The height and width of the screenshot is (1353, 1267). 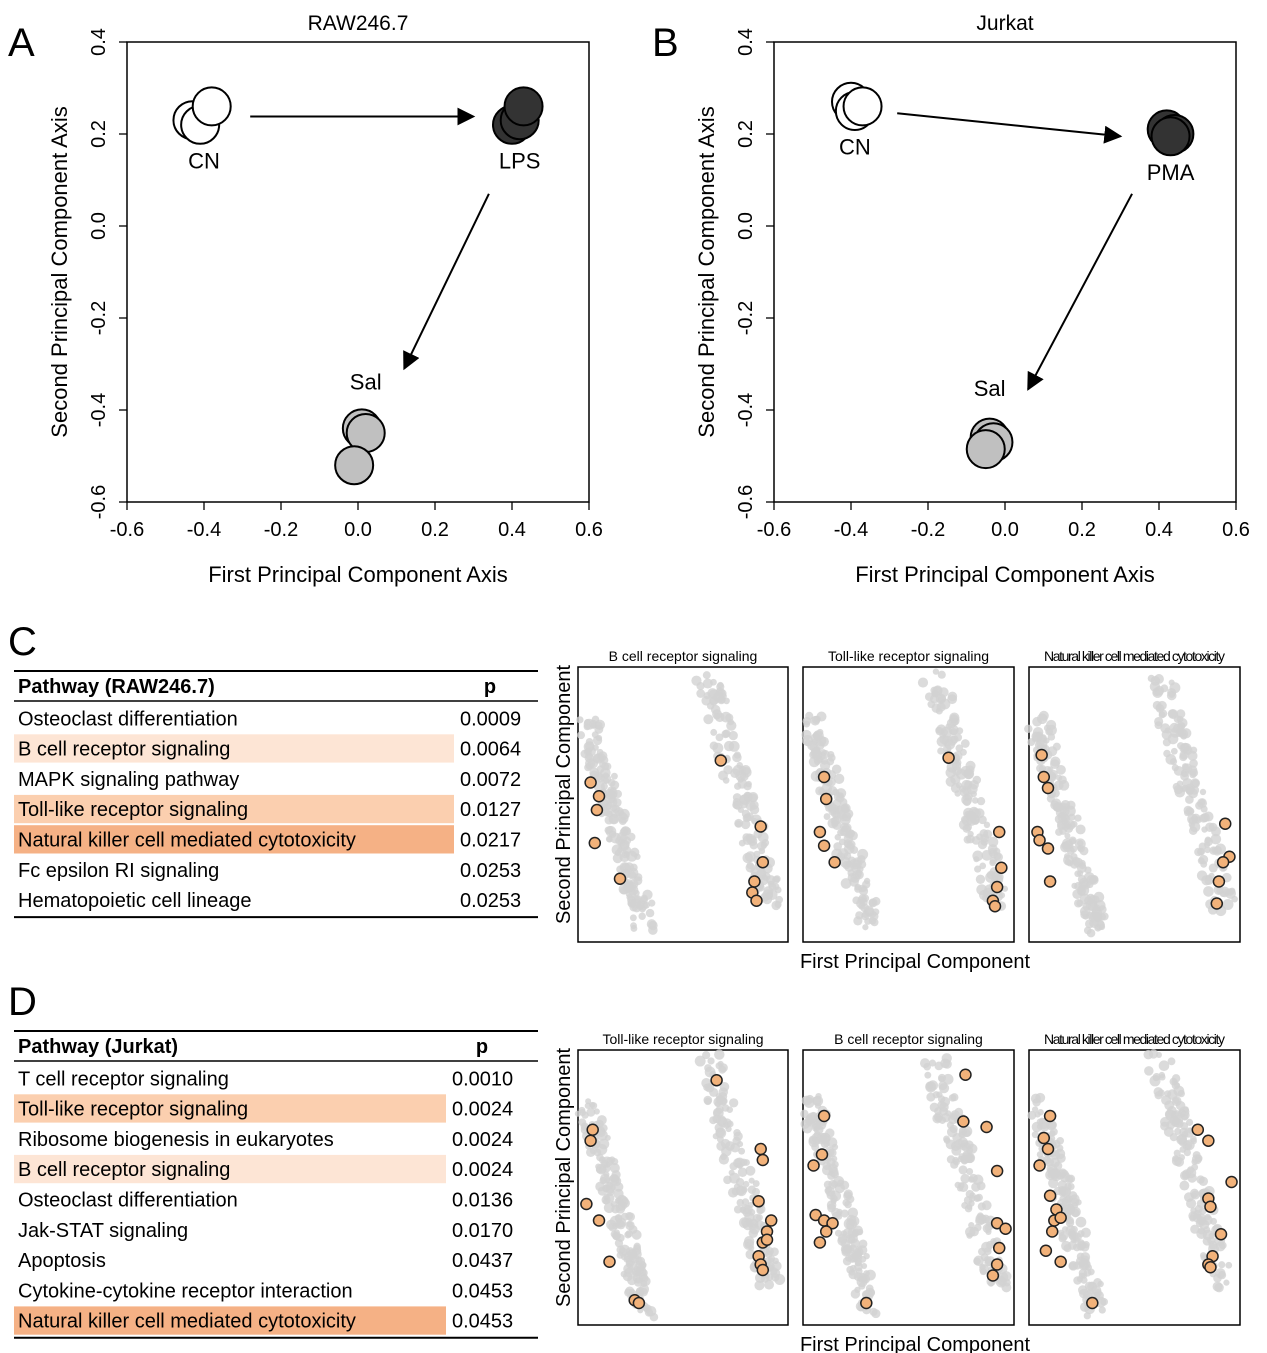 What do you see at coordinates (21, 43) in the screenshot?
I see `panel-letter-a: A` at bounding box center [21, 43].